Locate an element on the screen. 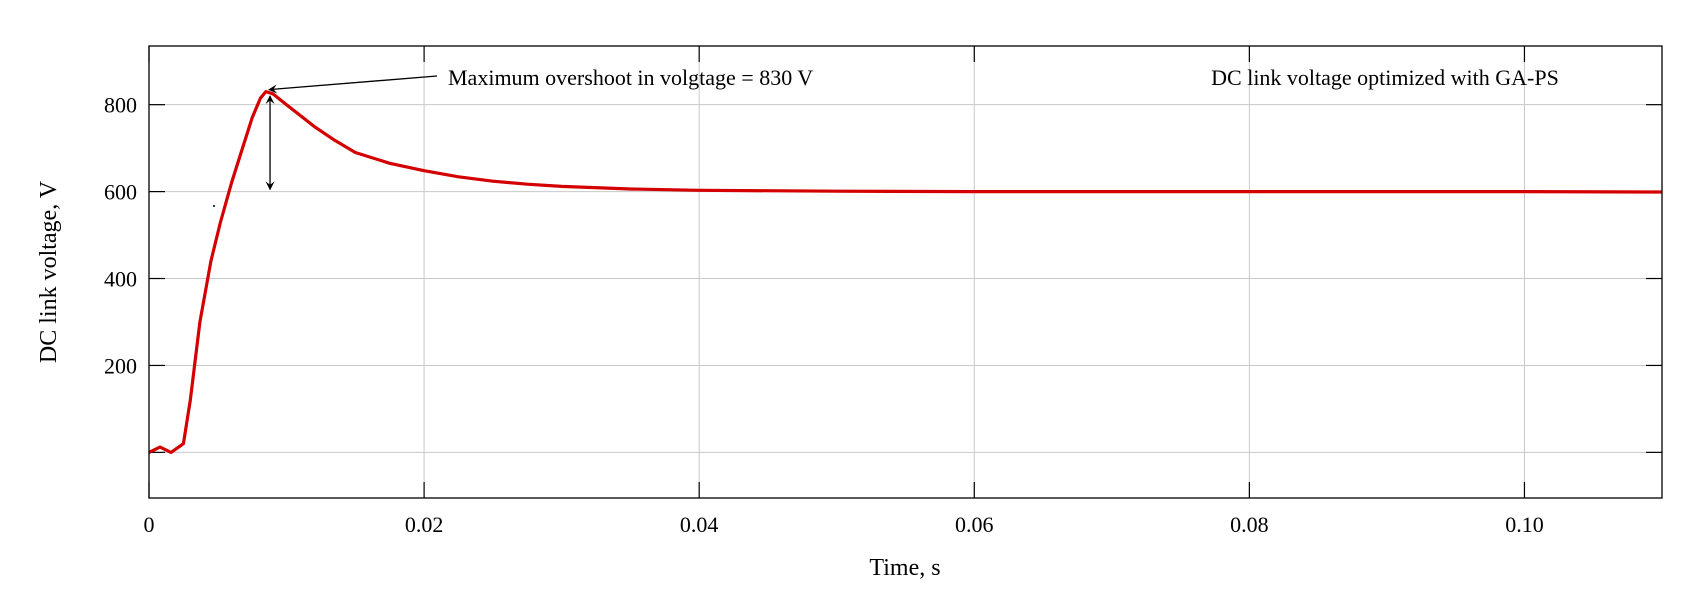 The image size is (1695, 592). overshoot-annotation: Maximum overshoot in volgtage = 830 V is located at coordinates (630, 77).